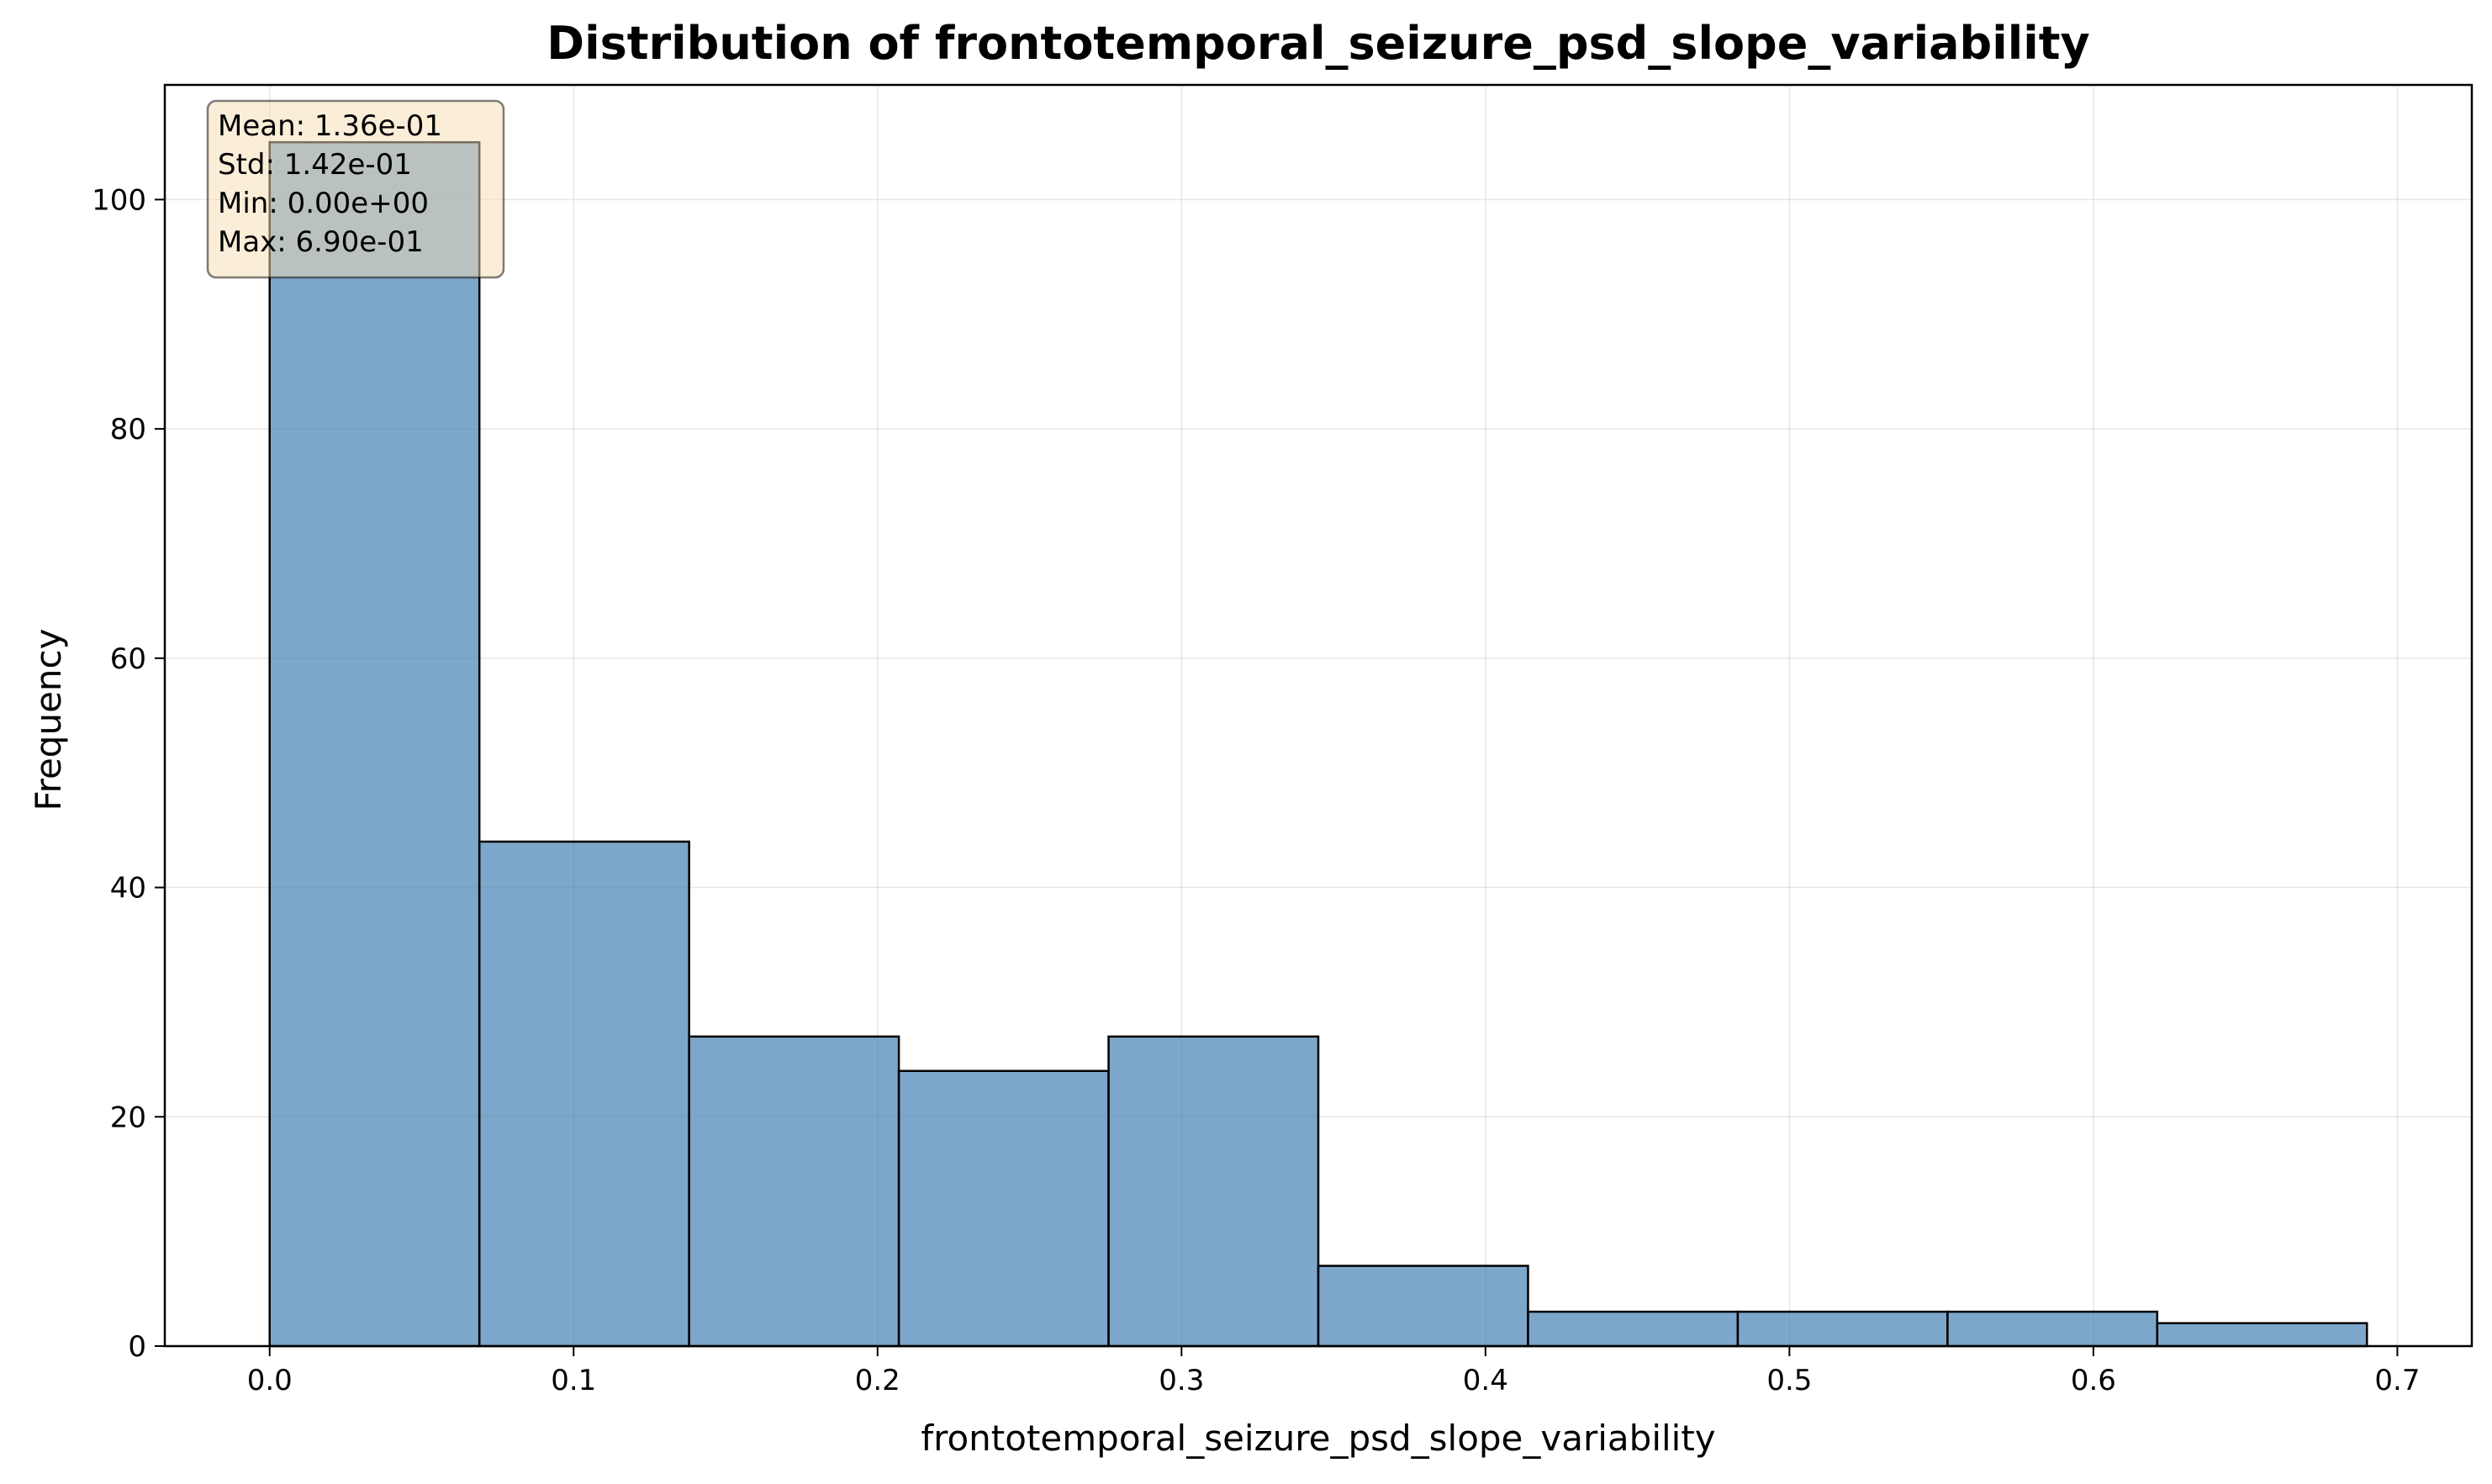 This screenshot has height=1484, width=2492. I want to click on y-tick-label-5: 100, so click(119, 200).